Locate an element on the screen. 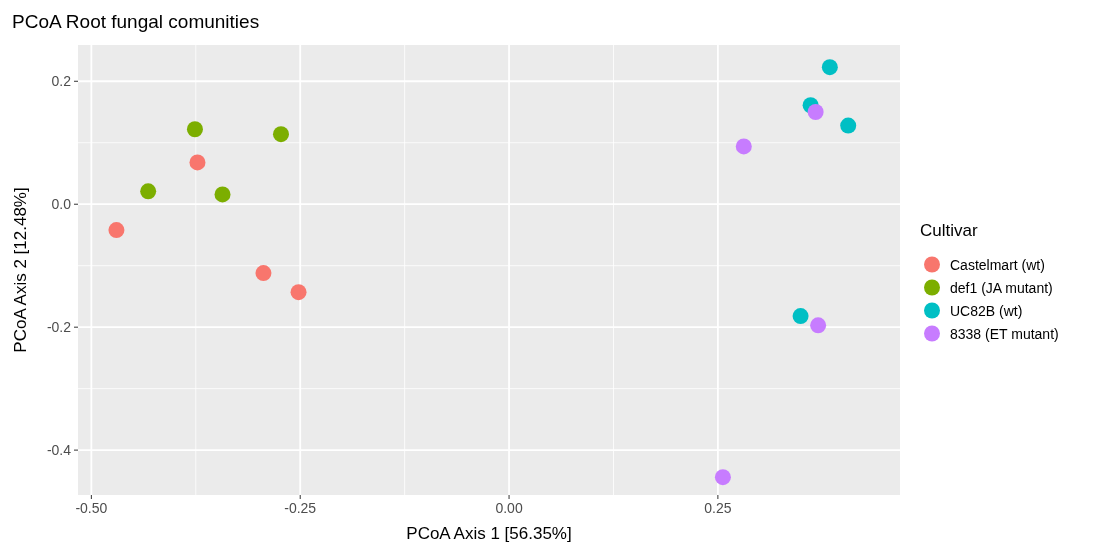  x-tick-label: -0.50 is located at coordinates (91, 508).